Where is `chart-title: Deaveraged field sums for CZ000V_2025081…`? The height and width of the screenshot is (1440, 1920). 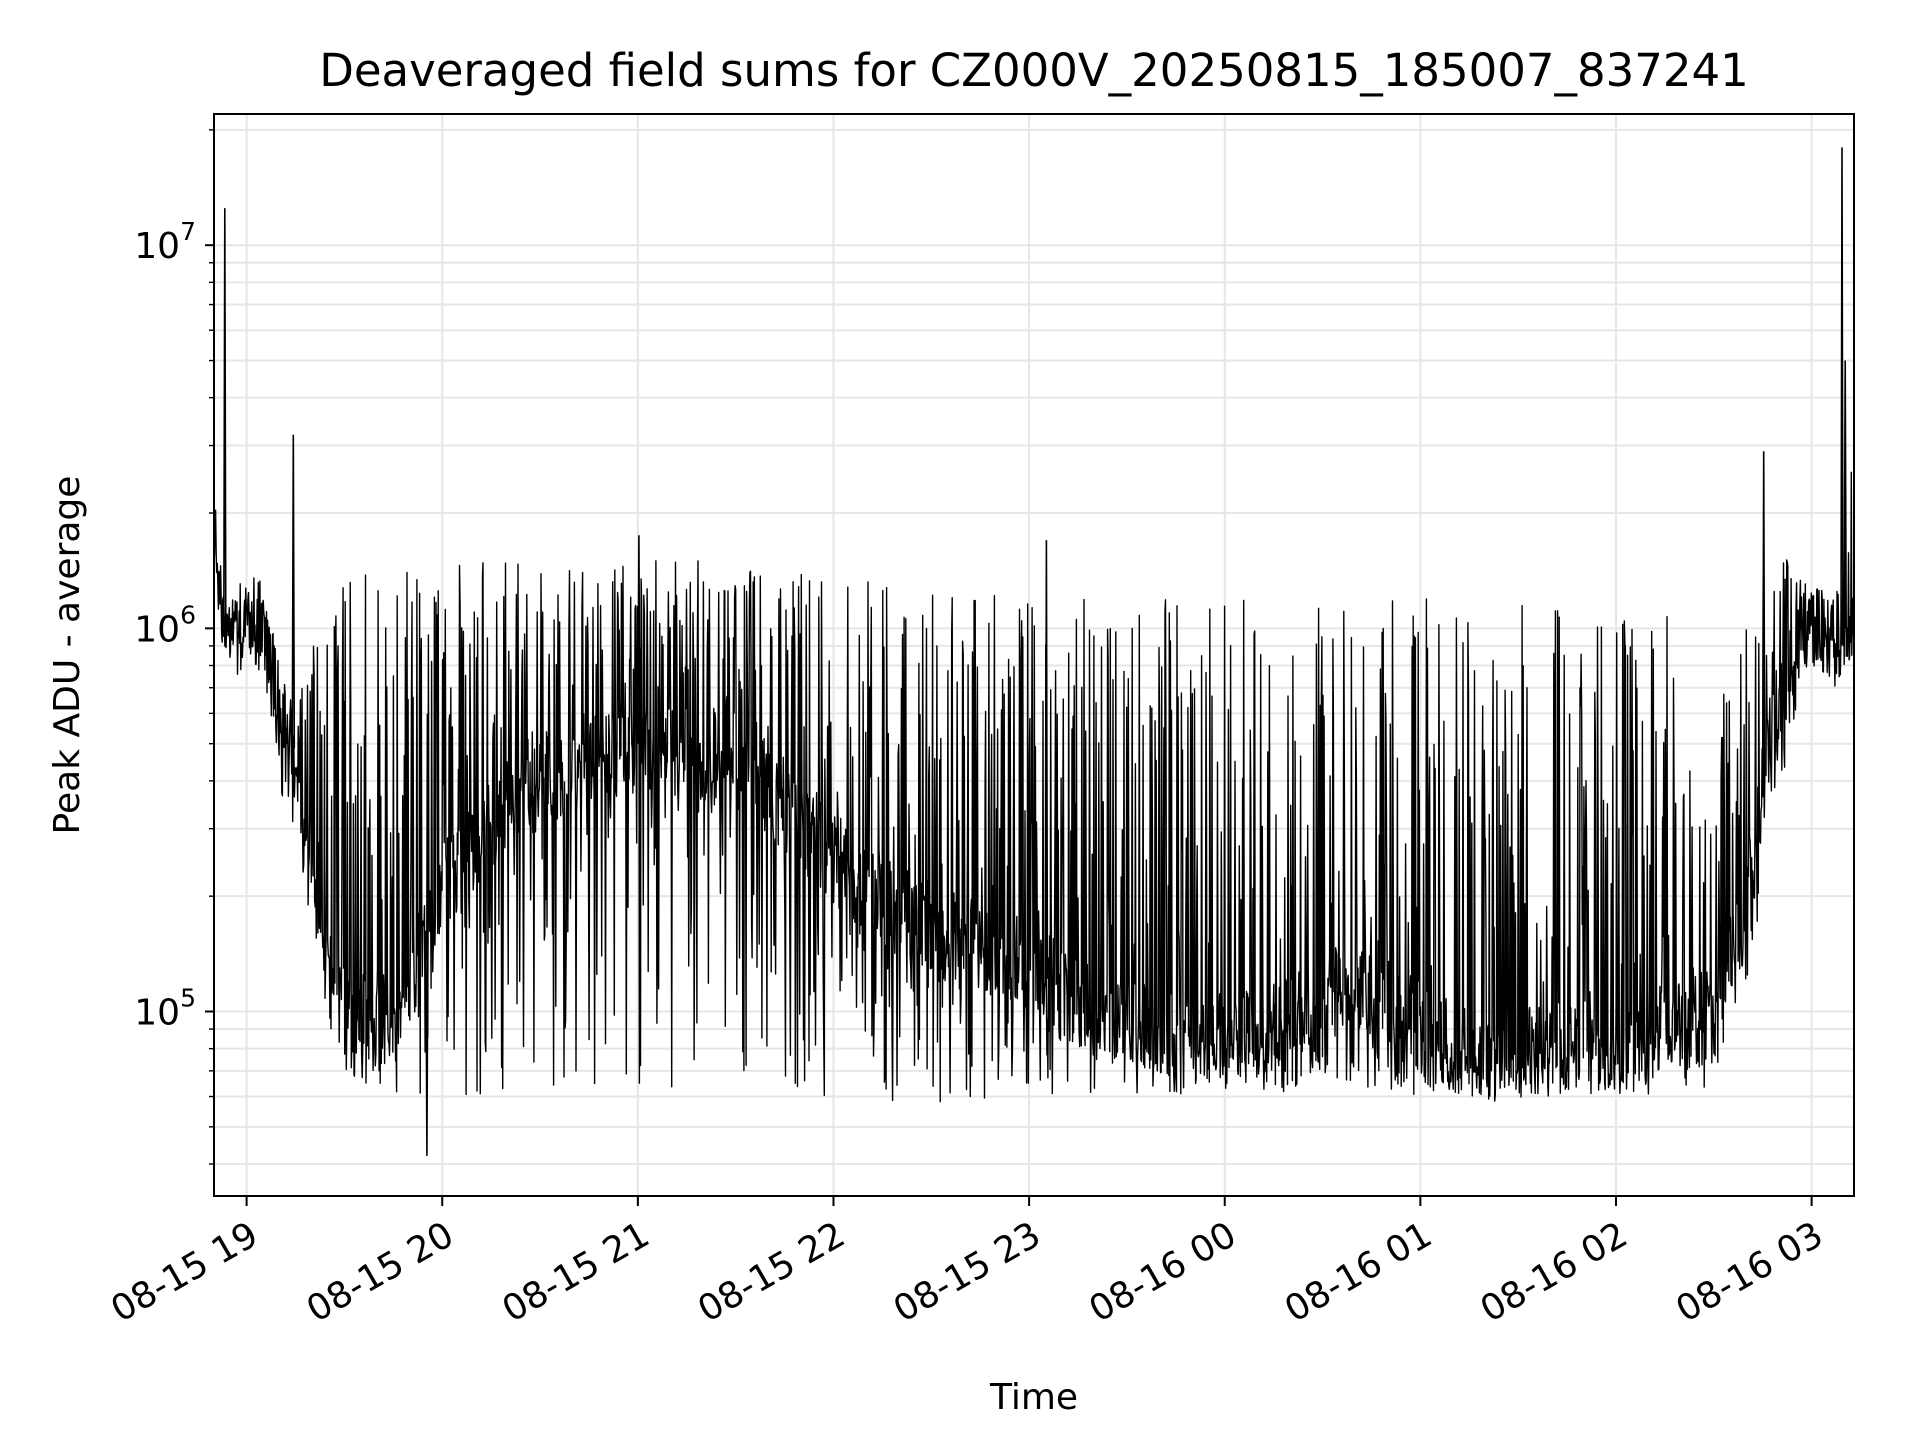 chart-title: Deaveraged field sums for CZ000V_2025081… is located at coordinates (1034, 70).